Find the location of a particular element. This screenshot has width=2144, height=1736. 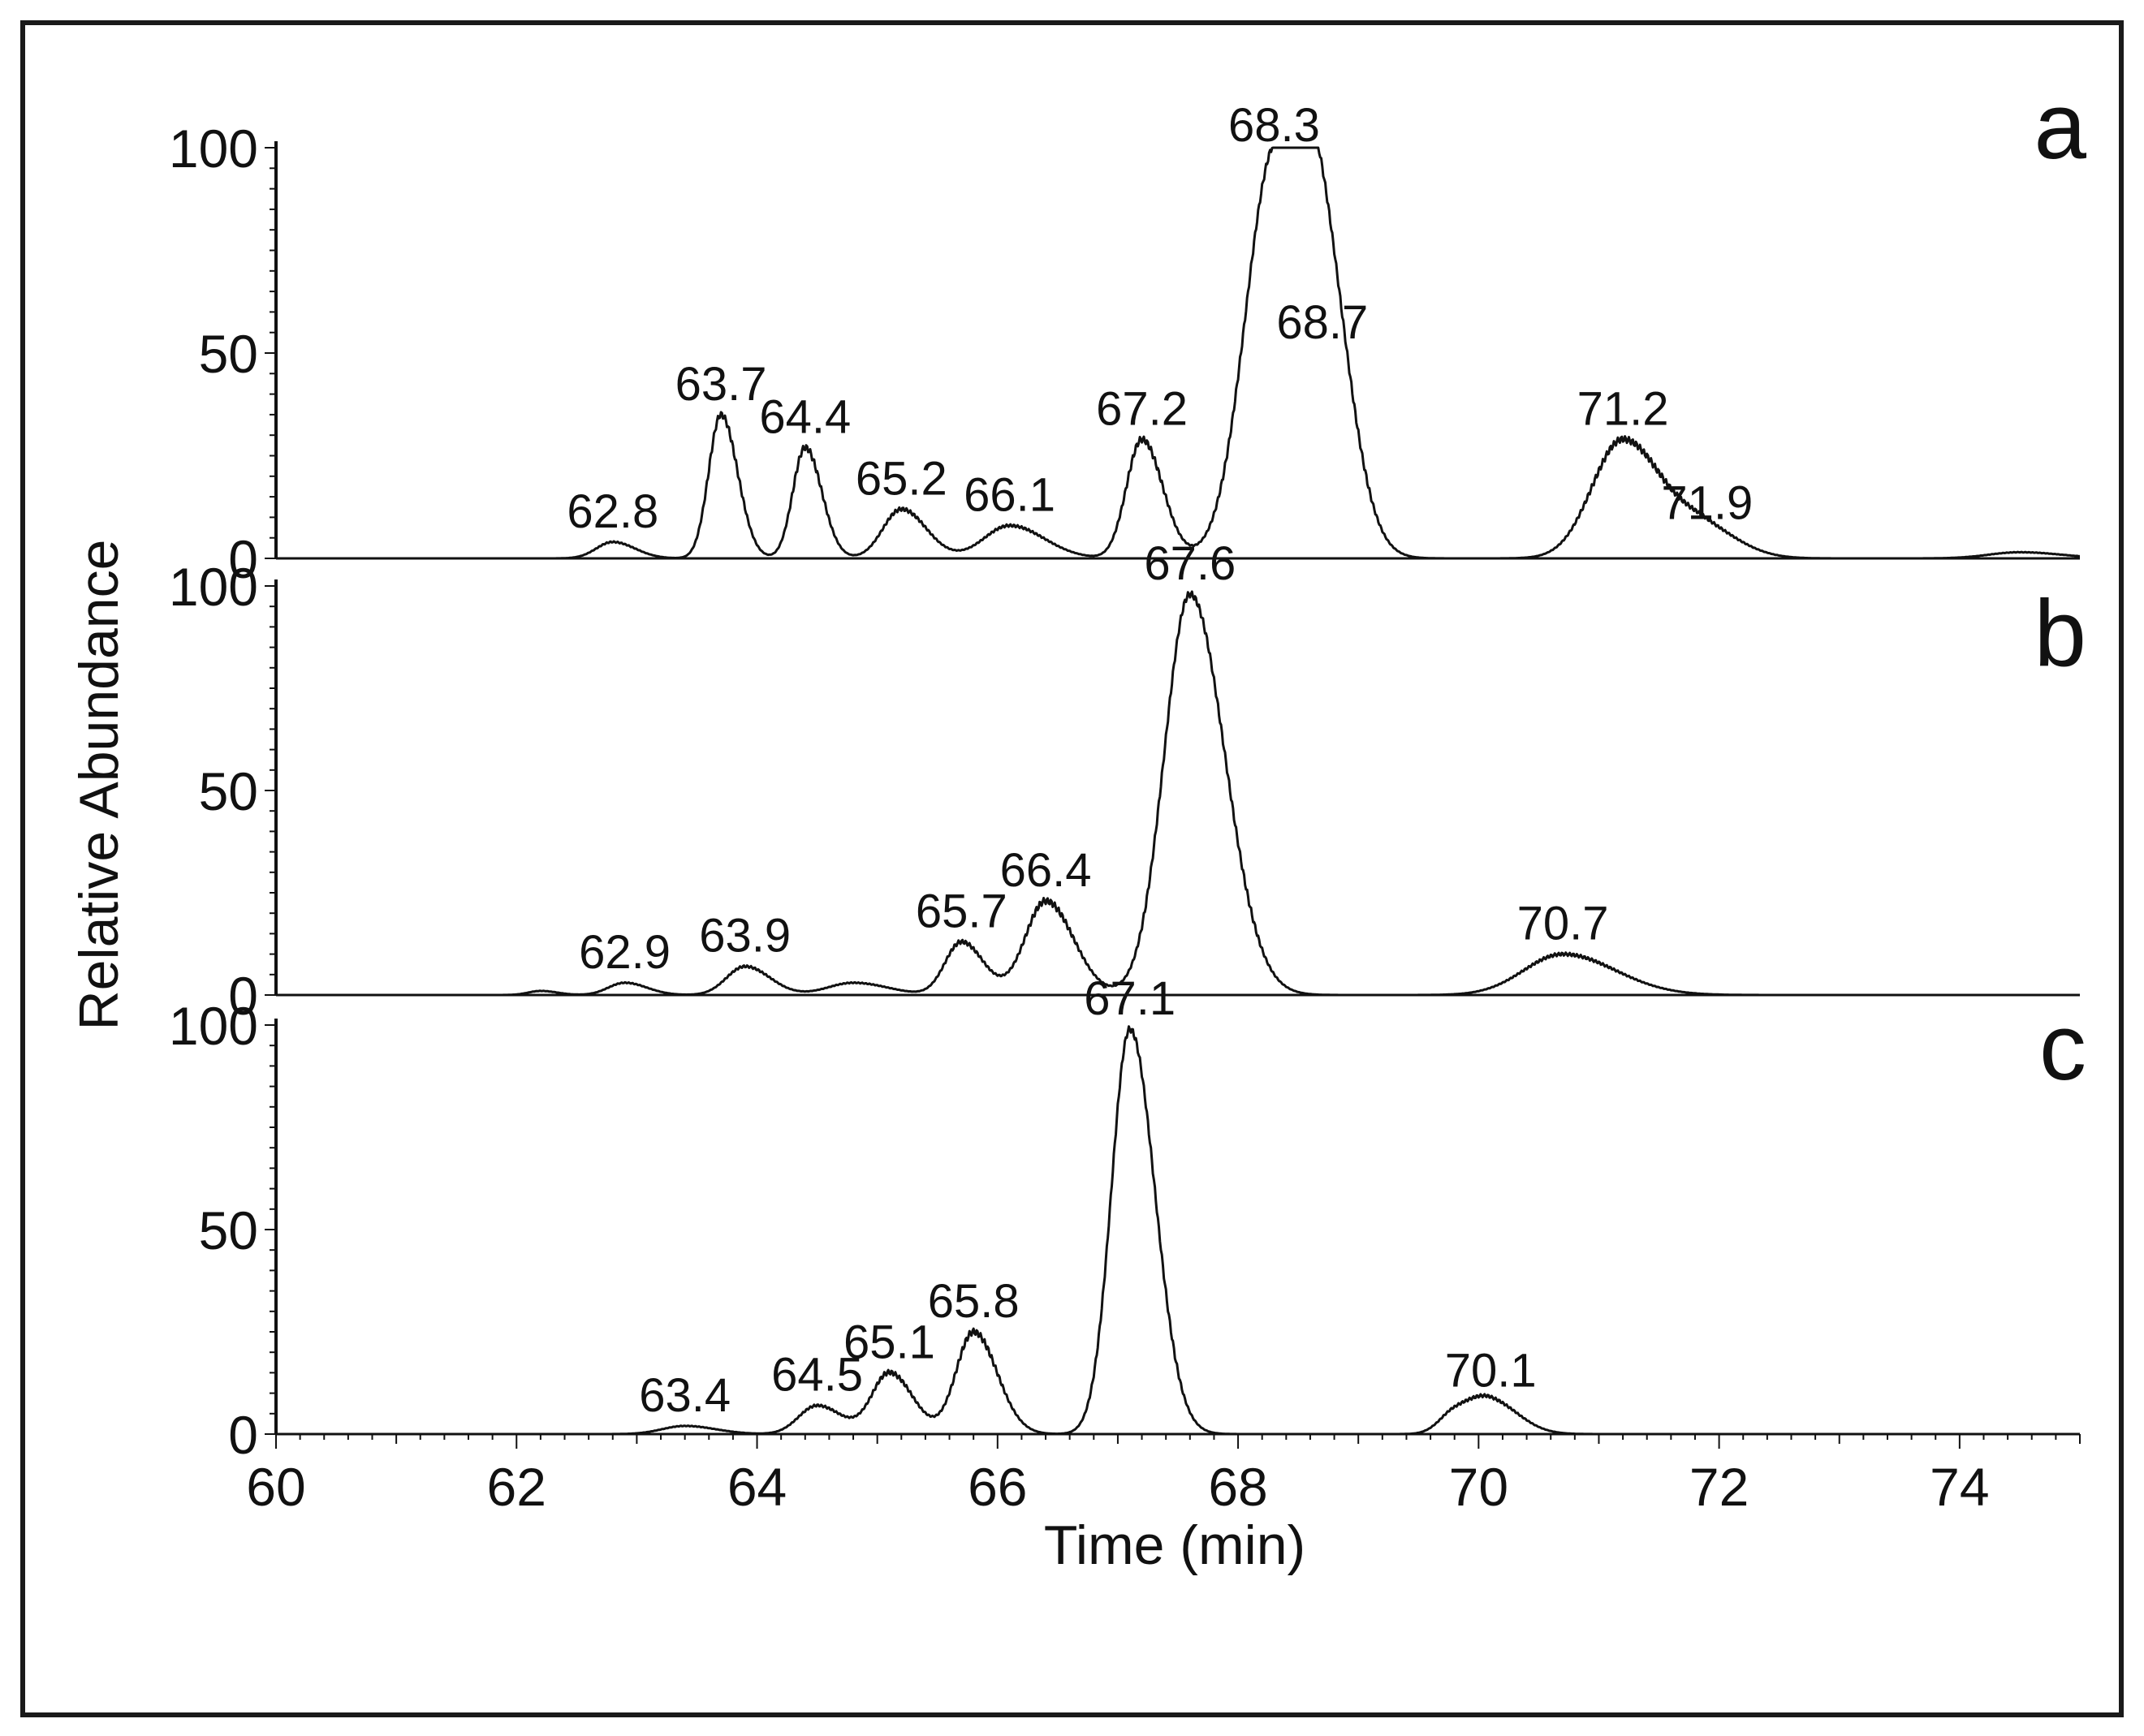

x-tick-label: 62 is located at coordinates (516, 1487).